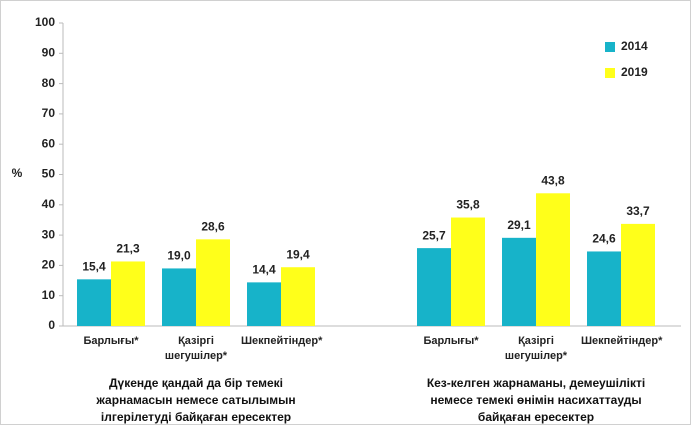  Describe the element at coordinates (468, 205) in the screenshot. I see `value-label: 35,8` at that location.